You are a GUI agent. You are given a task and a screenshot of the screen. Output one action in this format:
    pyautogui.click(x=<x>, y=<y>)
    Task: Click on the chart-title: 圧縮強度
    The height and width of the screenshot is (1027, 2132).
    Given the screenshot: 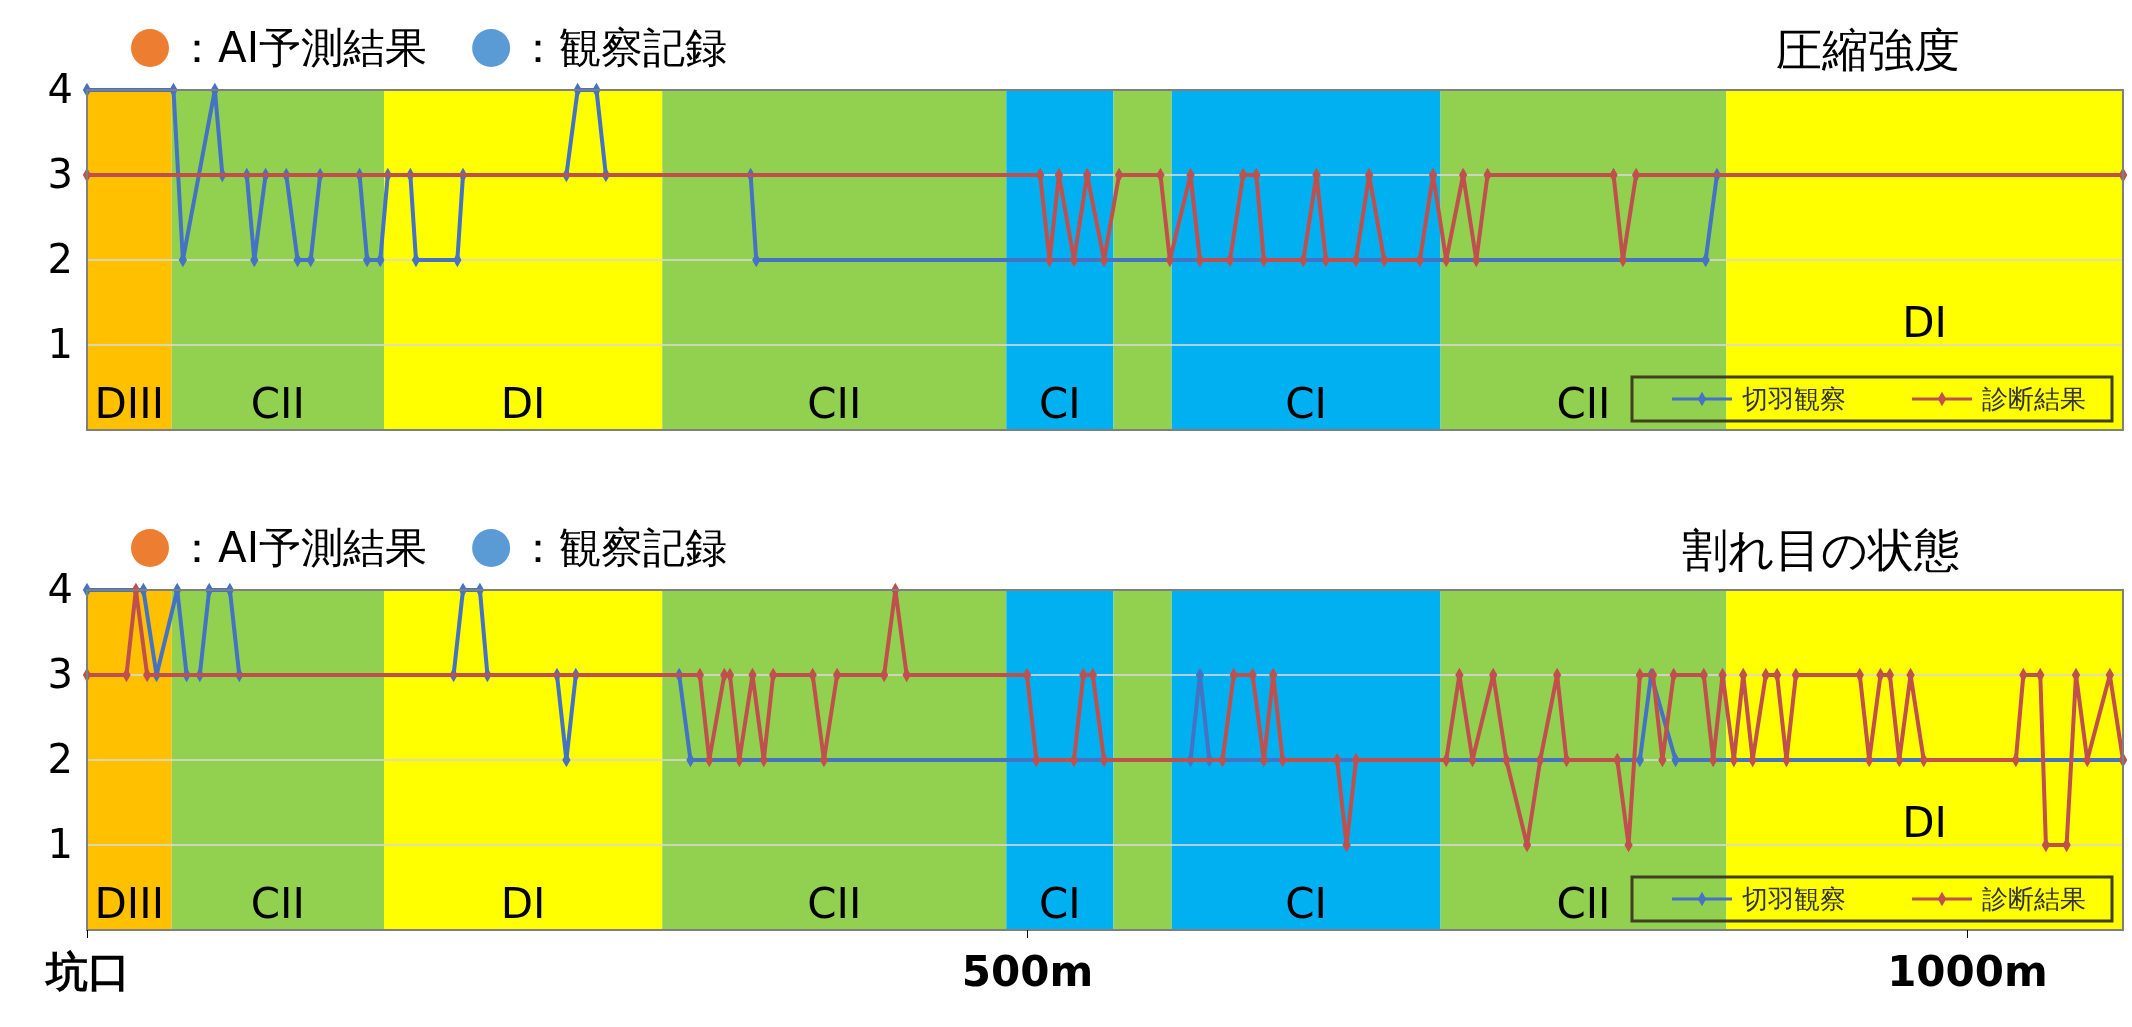 What is the action you would take?
    pyautogui.click(x=1868, y=50)
    